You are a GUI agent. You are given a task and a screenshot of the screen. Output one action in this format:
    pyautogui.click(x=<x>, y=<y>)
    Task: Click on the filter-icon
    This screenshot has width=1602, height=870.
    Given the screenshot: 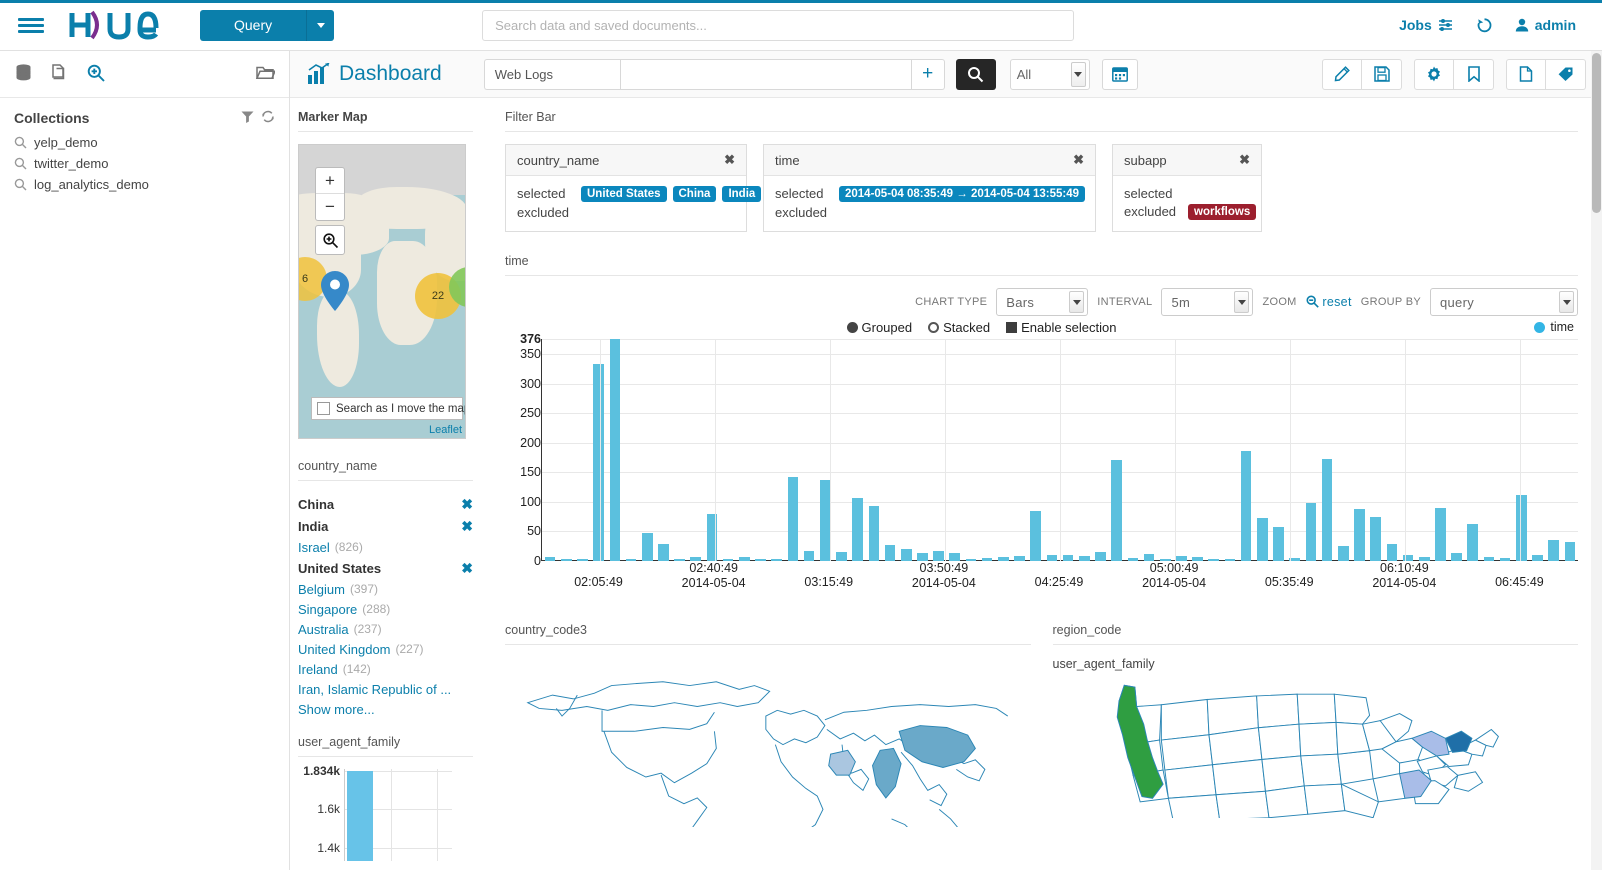 What is the action you would take?
    pyautogui.click(x=247, y=118)
    